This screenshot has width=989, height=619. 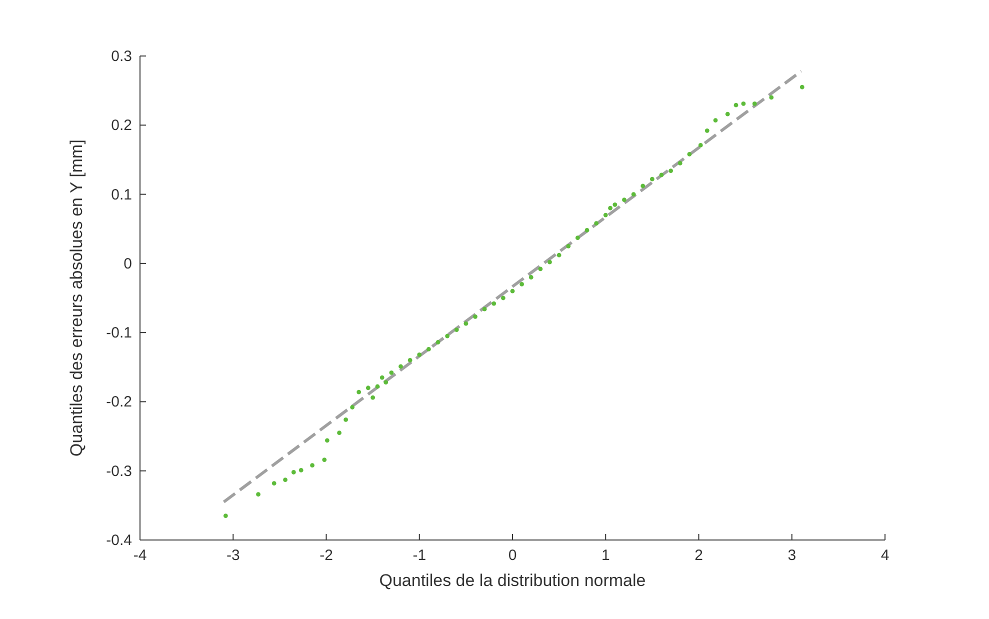 I want to click on x-axis-title: Quantiles de la distribution normale, so click(x=512, y=580).